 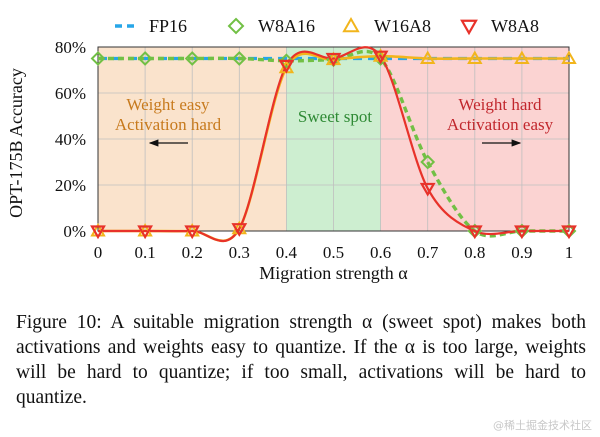 What do you see at coordinates (569, 252) in the screenshot?
I see `x-tick-label-10: 1` at bounding box center [569, 252].